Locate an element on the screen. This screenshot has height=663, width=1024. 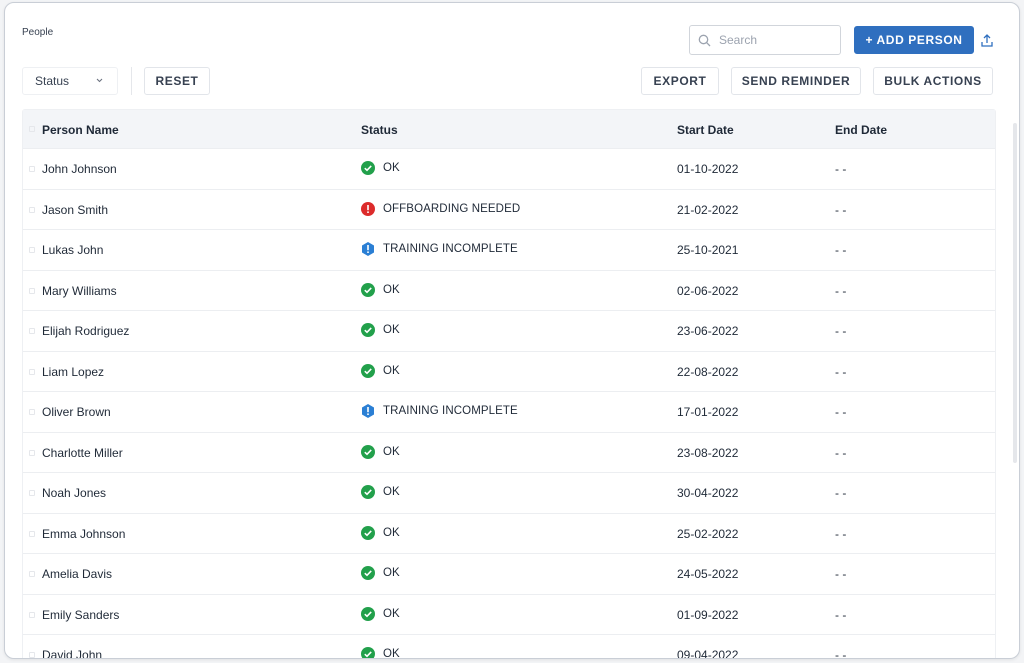
person-name: Oliver Brown is located at coordinates (76, 412).